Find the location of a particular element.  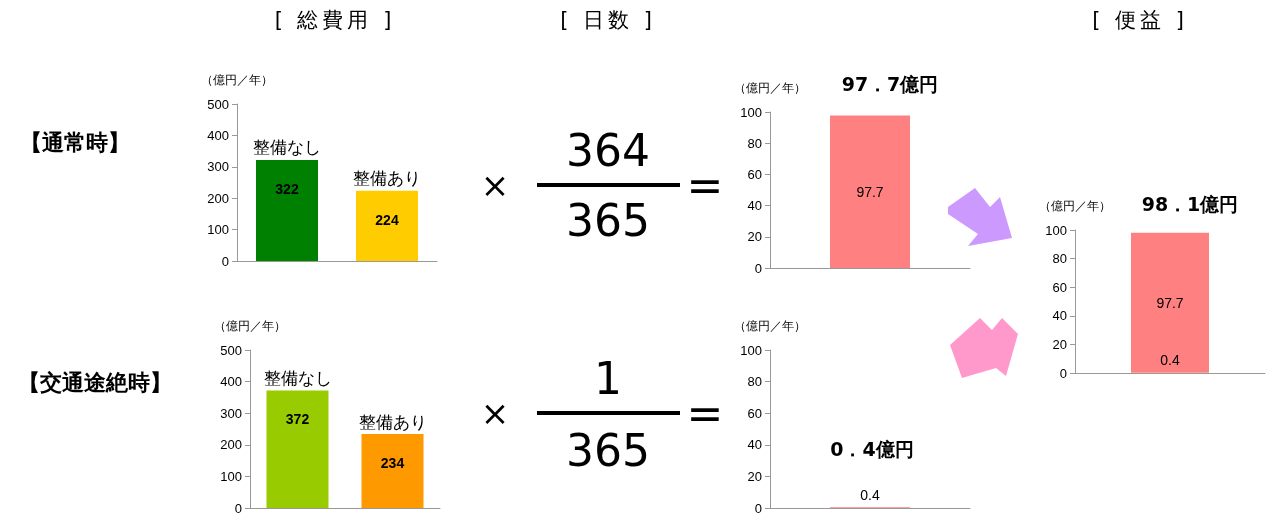

text: 【交通途絶時】 is located at coordinates (95, 383).